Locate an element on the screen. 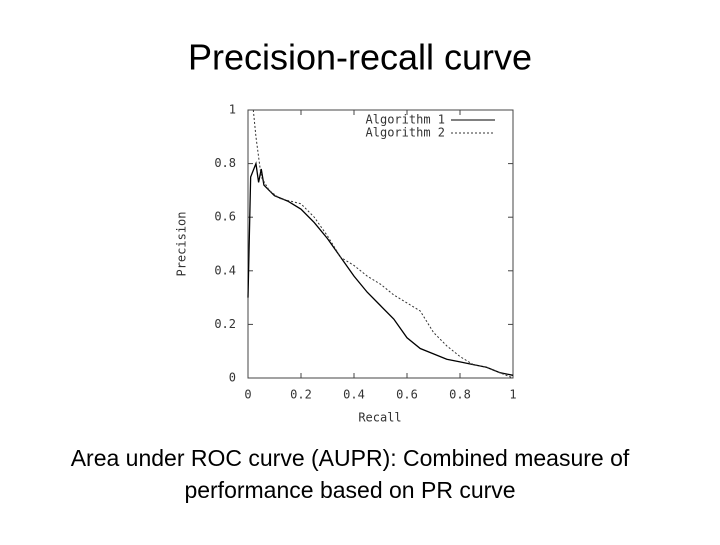 The width and height of the screenshot is (720, 545). caption: performance based on PR curve is located at coordinates (349, 490).